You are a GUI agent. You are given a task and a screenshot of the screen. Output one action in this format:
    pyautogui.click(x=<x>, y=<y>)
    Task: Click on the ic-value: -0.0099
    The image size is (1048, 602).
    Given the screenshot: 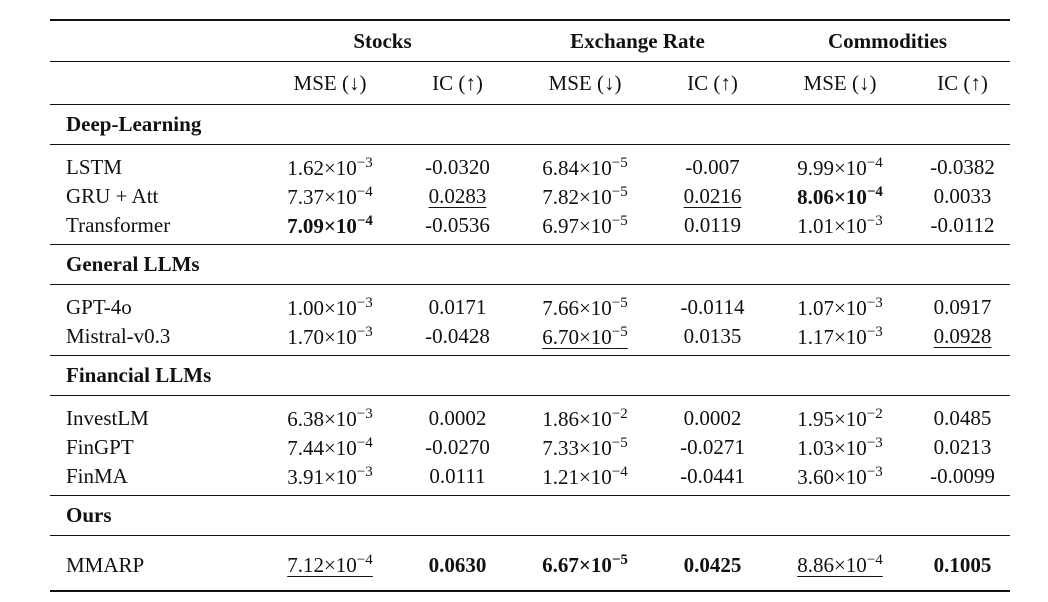 What is the action you would take?
    pyautogui.click(x=962, y=476)
    